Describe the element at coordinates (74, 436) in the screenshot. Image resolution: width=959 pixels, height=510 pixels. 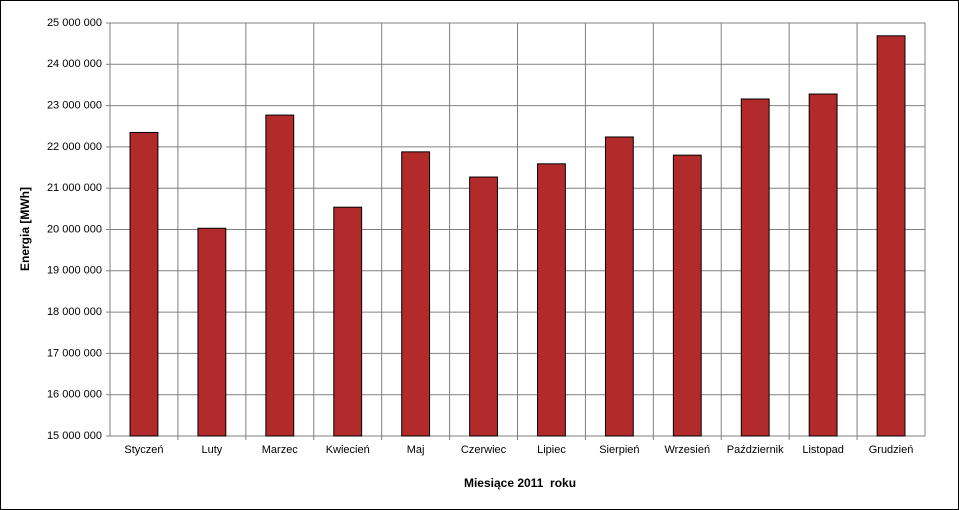
I see `y-tick-label: 15 000 000` at that location.